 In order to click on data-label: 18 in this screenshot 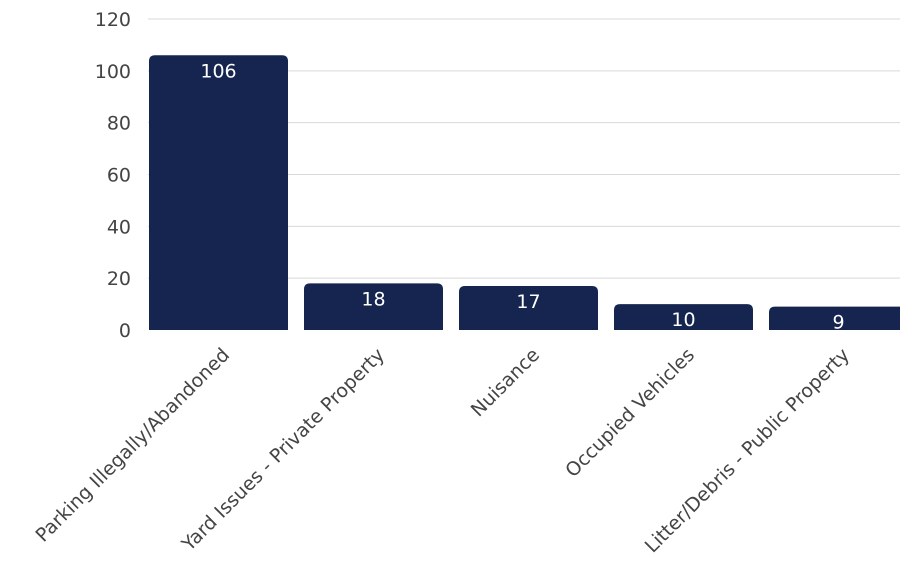, I will do `click(373, 299)`.